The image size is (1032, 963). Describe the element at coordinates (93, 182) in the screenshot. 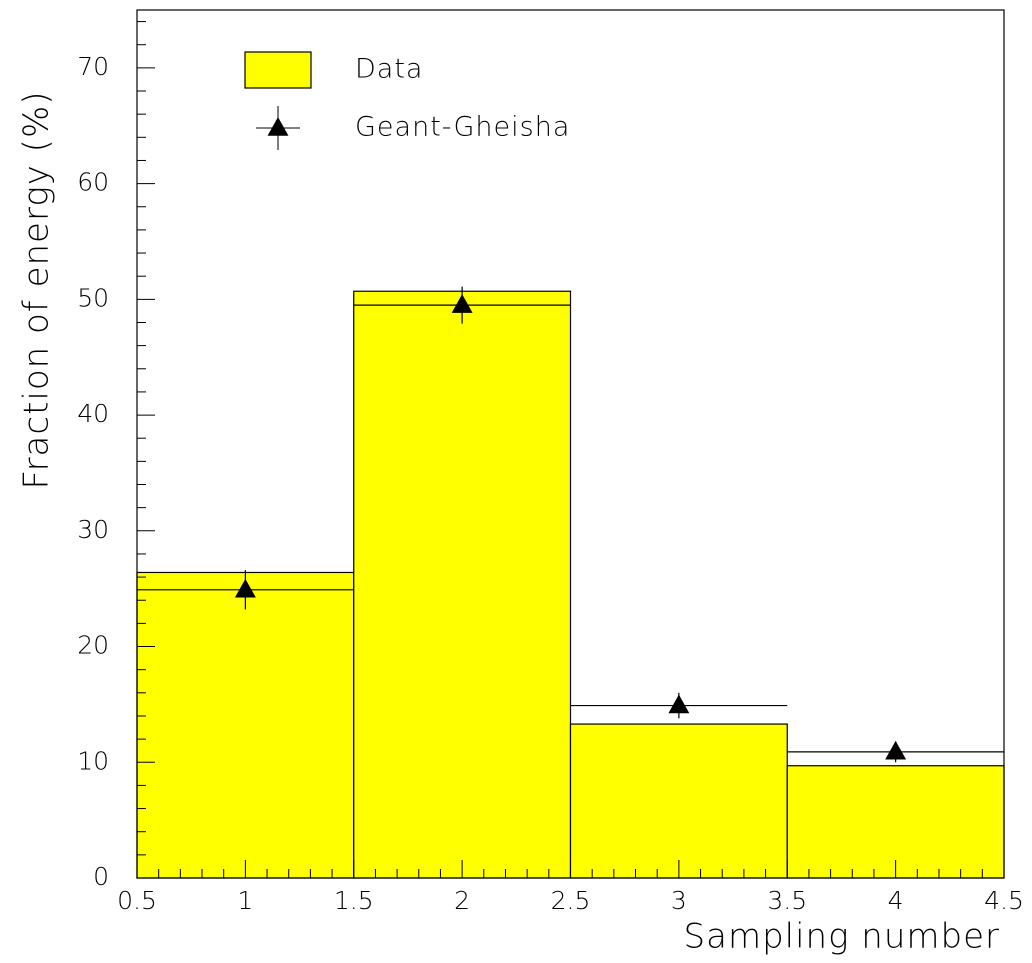

I see `y-tick-label: 60` at that location.